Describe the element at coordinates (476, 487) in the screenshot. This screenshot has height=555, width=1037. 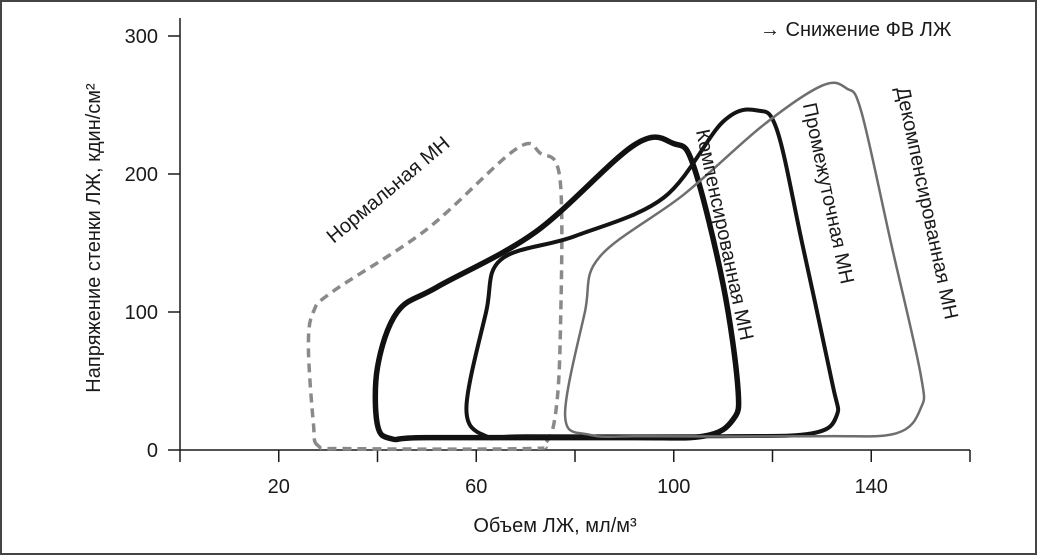
I see `x-tick-label: 60` at that location.